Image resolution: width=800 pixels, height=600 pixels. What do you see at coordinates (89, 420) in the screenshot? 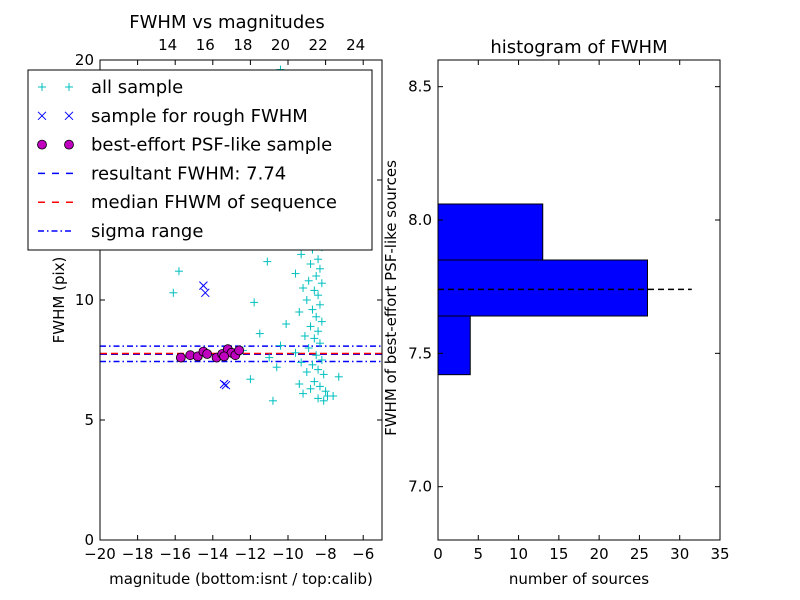
I see `y-tick-label: 5` at bounding box center [89, 420].